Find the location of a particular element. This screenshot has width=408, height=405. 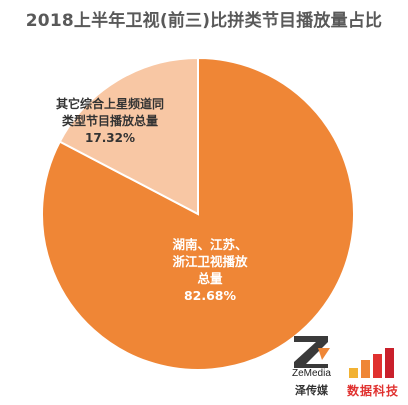

slice-label-main-name: 湖南、江苏、浙江卫视播放总量 is located at coordinates (210, 261).